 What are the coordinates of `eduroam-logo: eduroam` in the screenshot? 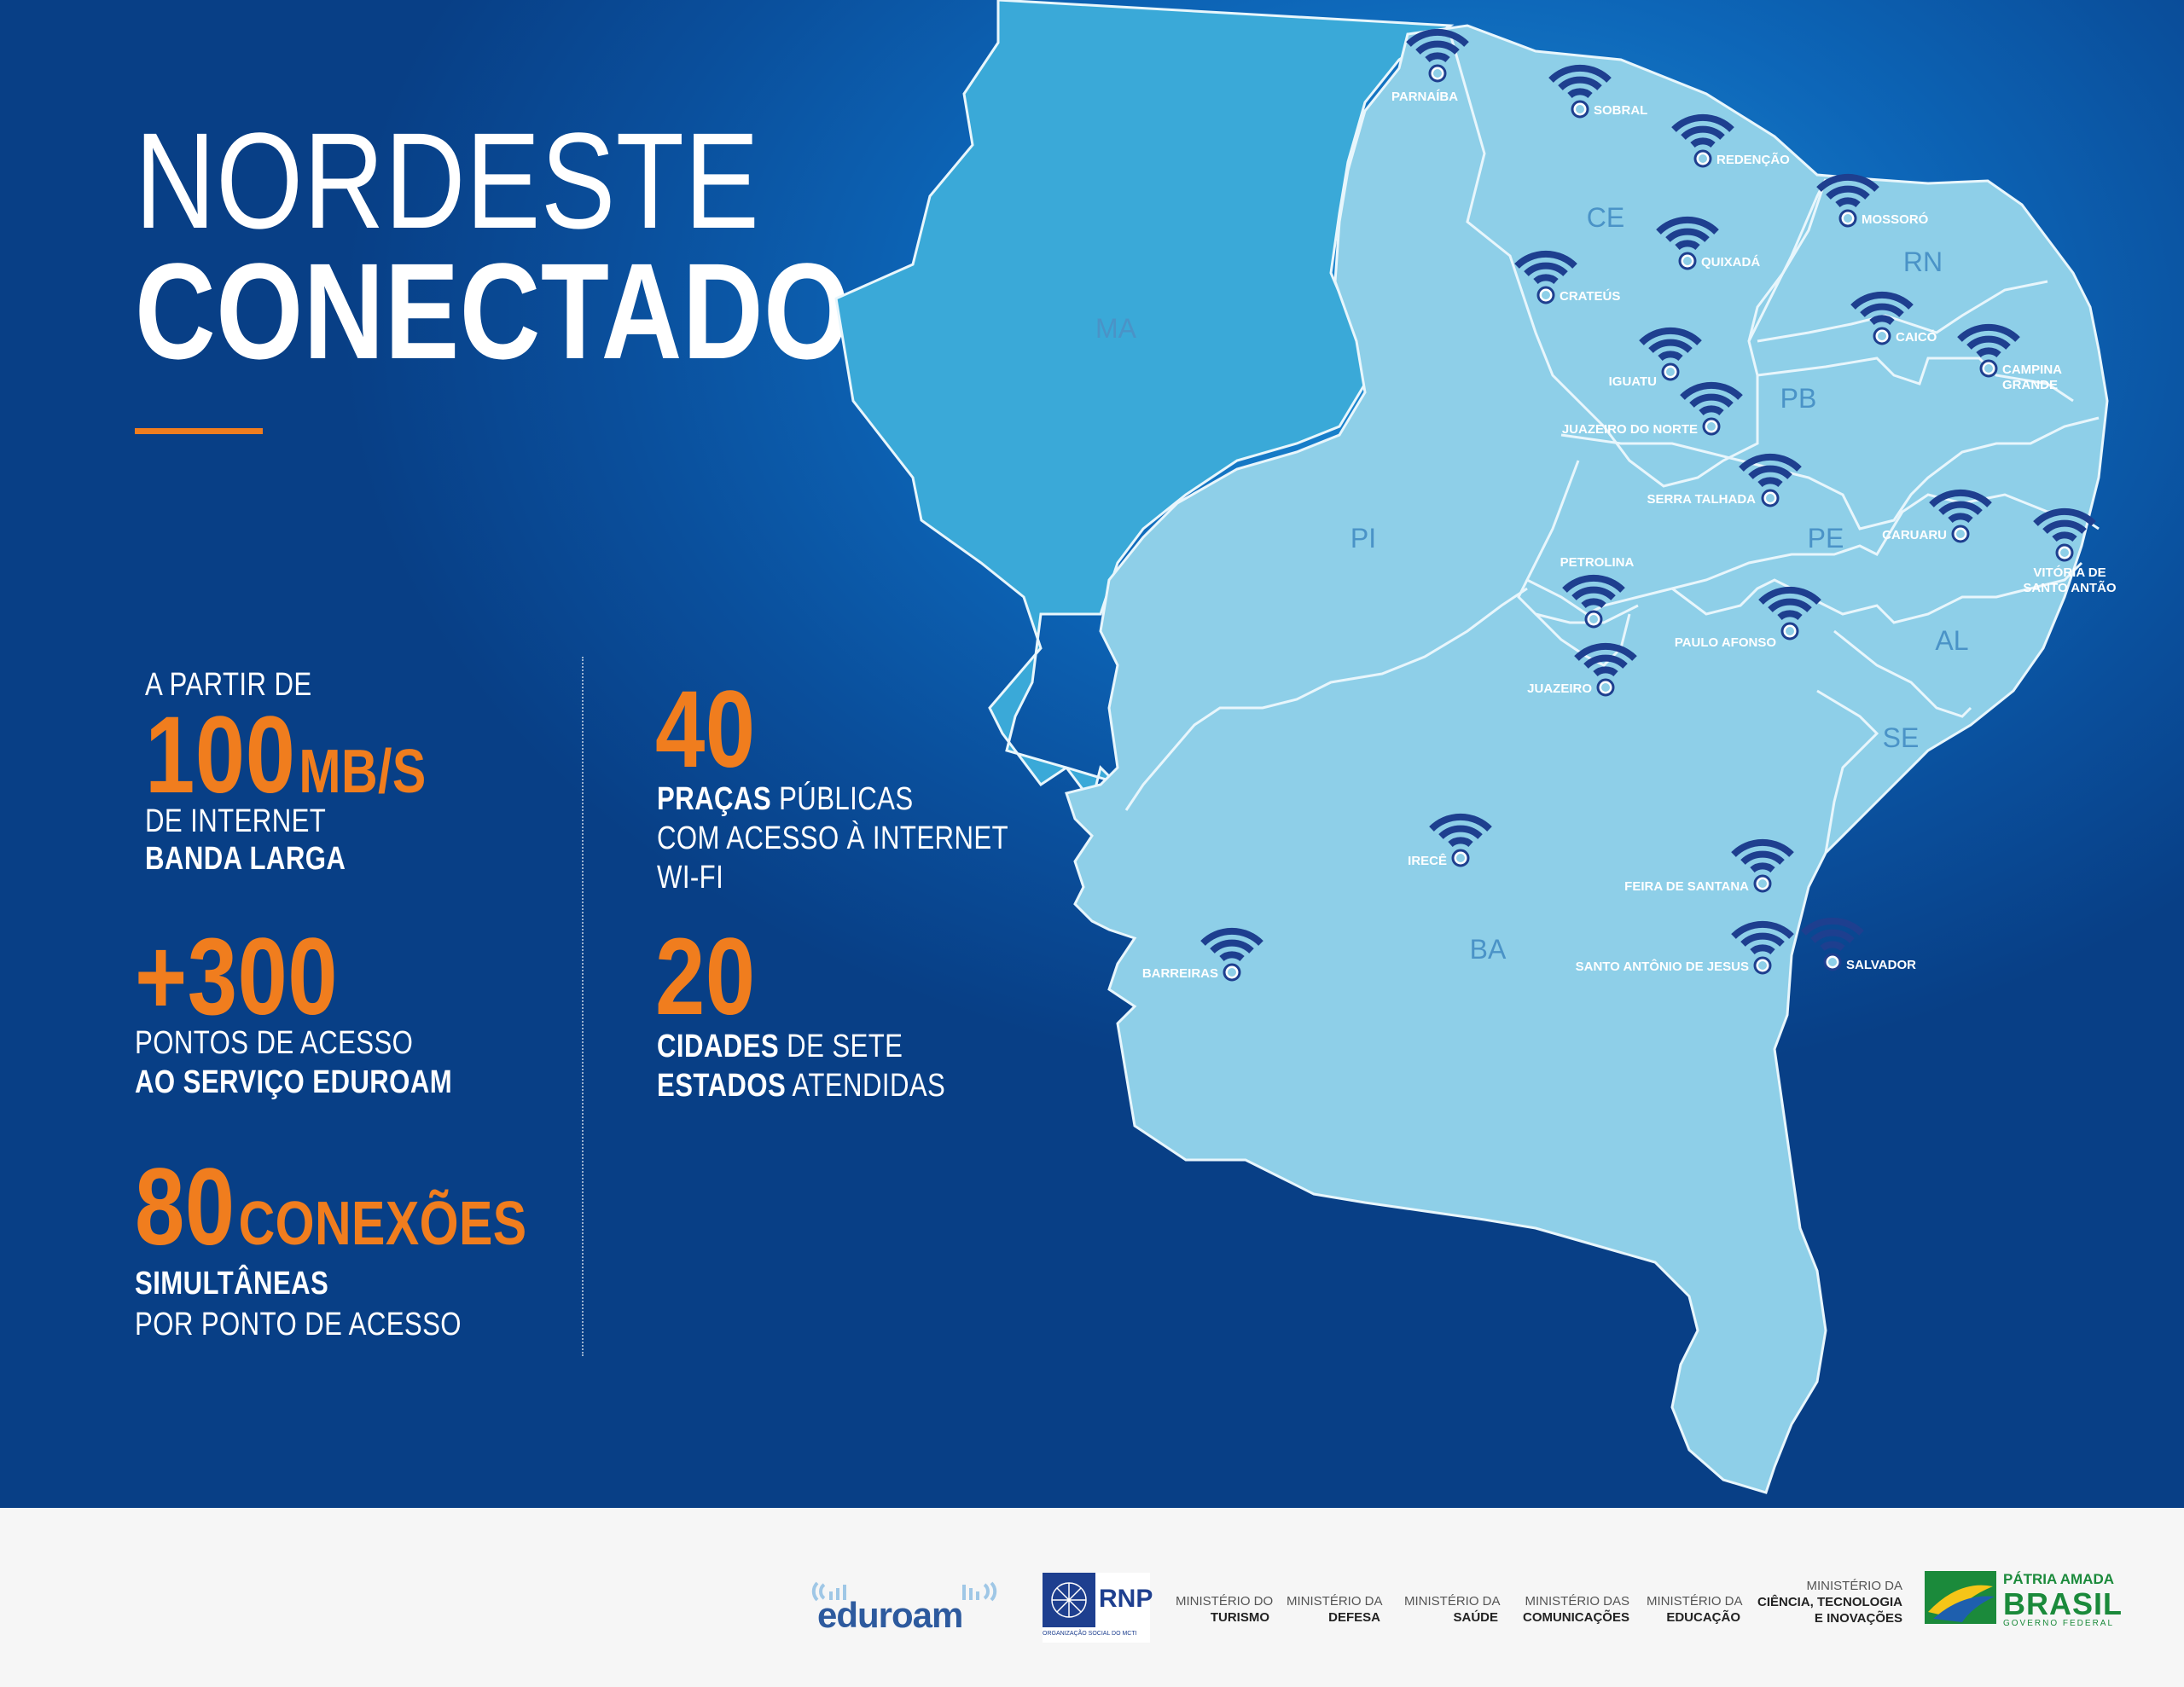 It's located at (904, 1604).